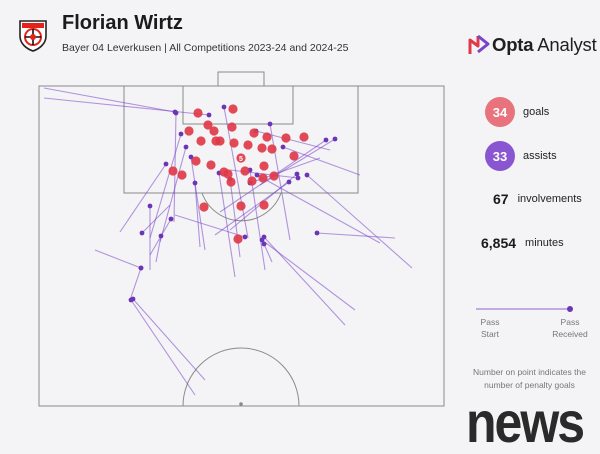 This screenshot has height=454, width=600. I want to click on penalty-goal-count: 5, so click(241, 159).